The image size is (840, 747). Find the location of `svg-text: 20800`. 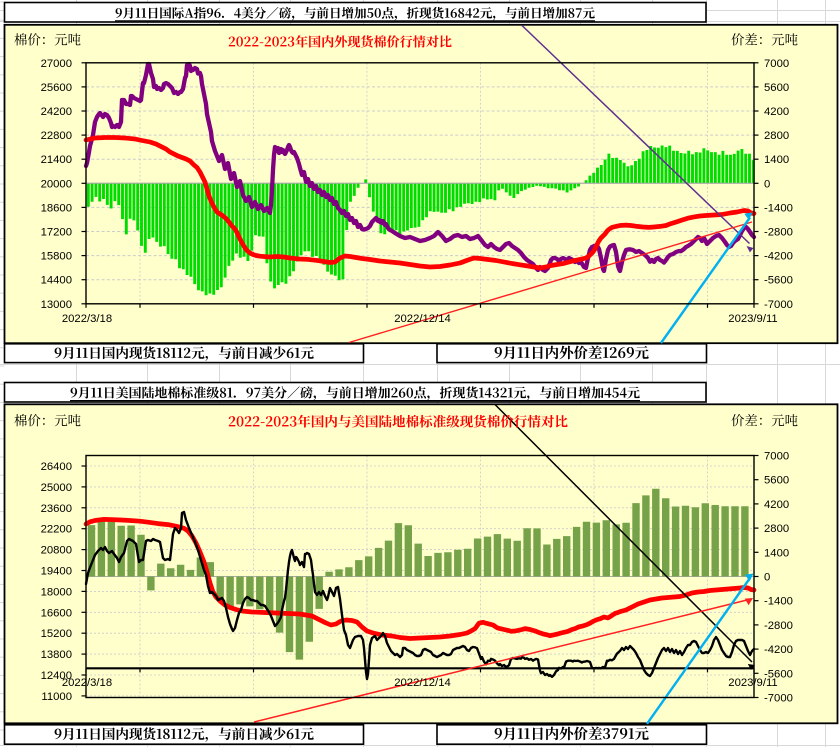

svg-text: 20800 is located at coordinates (56, 551).